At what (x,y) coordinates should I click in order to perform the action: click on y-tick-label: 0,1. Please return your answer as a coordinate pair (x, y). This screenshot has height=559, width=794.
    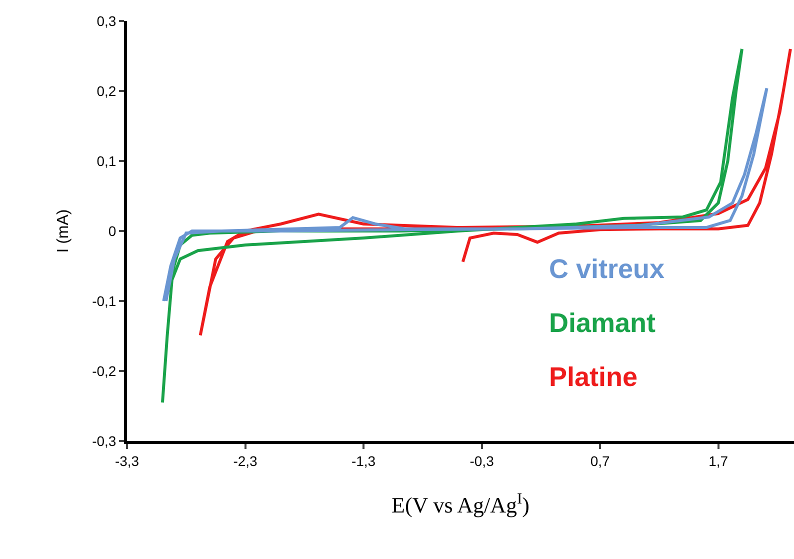
    Looking at the image, I should click on (106, 160).